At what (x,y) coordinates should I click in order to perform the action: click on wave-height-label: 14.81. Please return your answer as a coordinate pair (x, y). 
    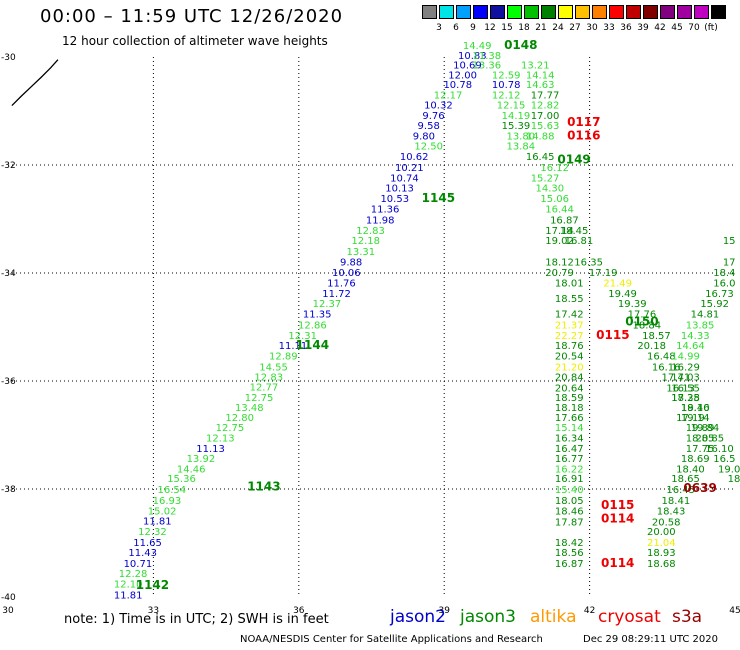
    Looking at the image, I should click on (705, 315).